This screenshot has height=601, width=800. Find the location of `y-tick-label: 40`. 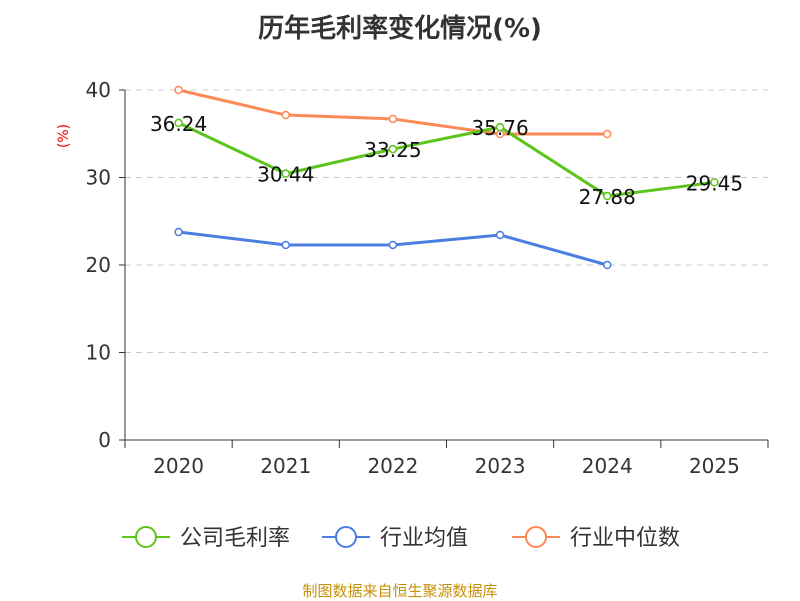

y-tick-label: 40 is located at coordinates (98, 90).